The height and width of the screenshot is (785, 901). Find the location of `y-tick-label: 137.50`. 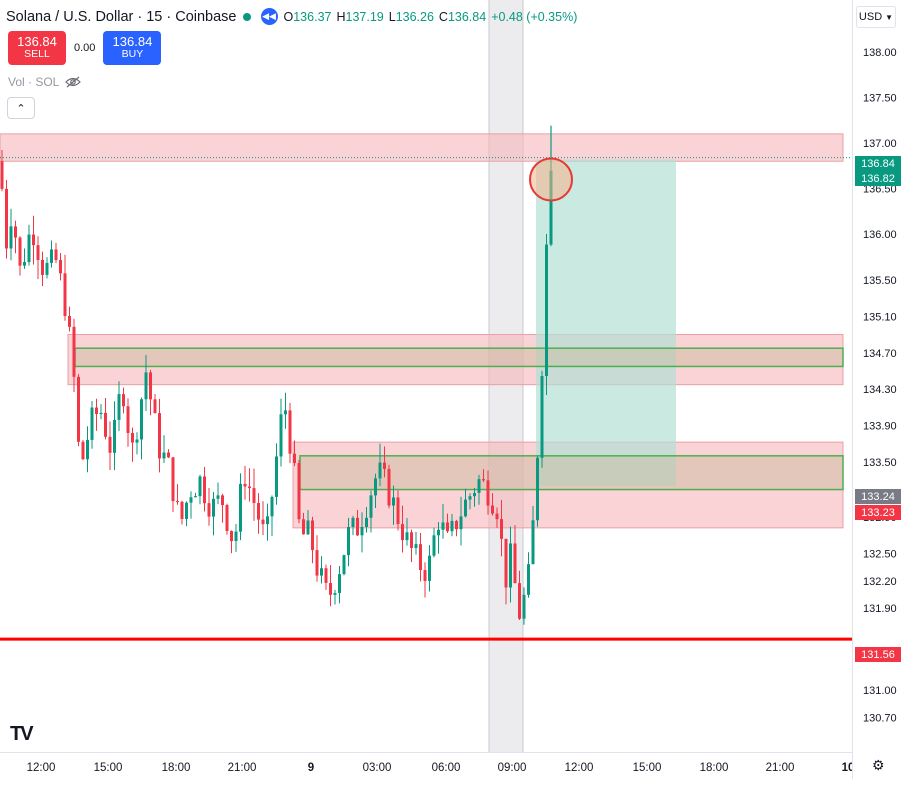

y-tick-label: 137.50 is located at coordinates (880, 98).